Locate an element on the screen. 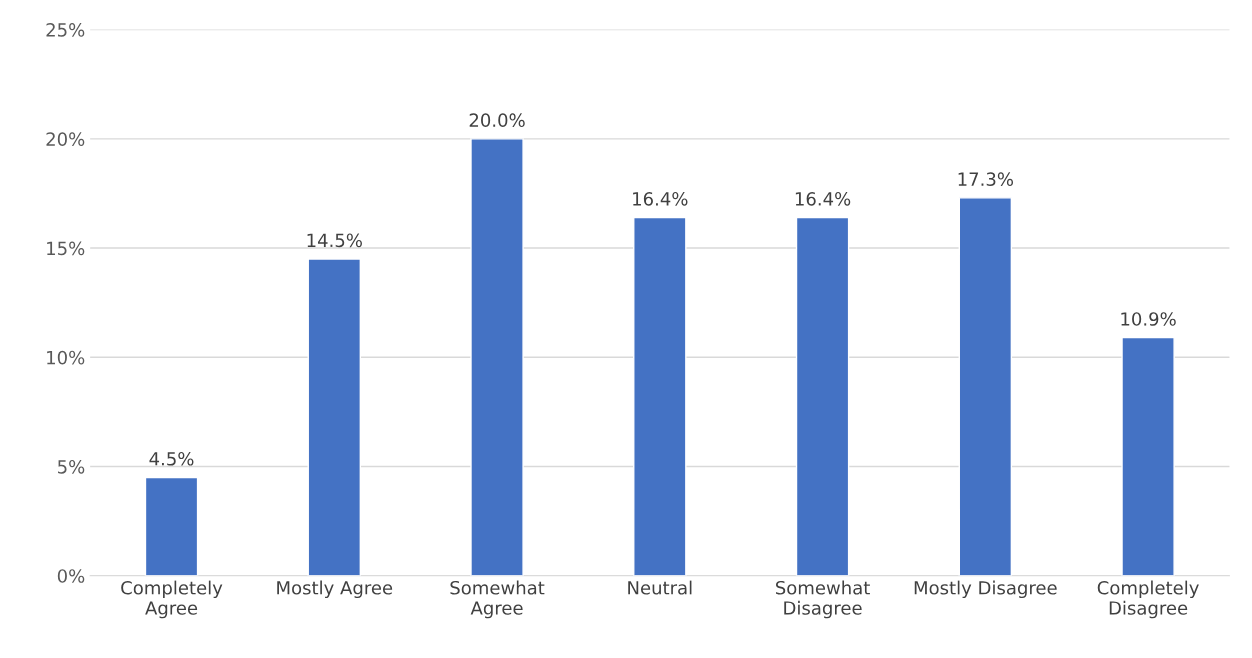  x-tick-label: Somewhat Disagree is located at coordinates (822, 599).